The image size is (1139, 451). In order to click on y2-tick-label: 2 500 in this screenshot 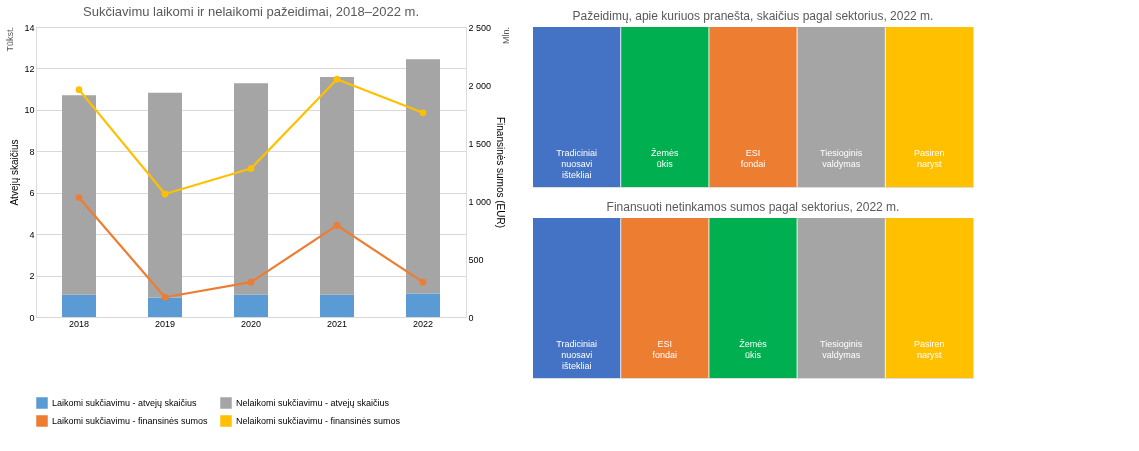, I will do `click(480, 27)`.